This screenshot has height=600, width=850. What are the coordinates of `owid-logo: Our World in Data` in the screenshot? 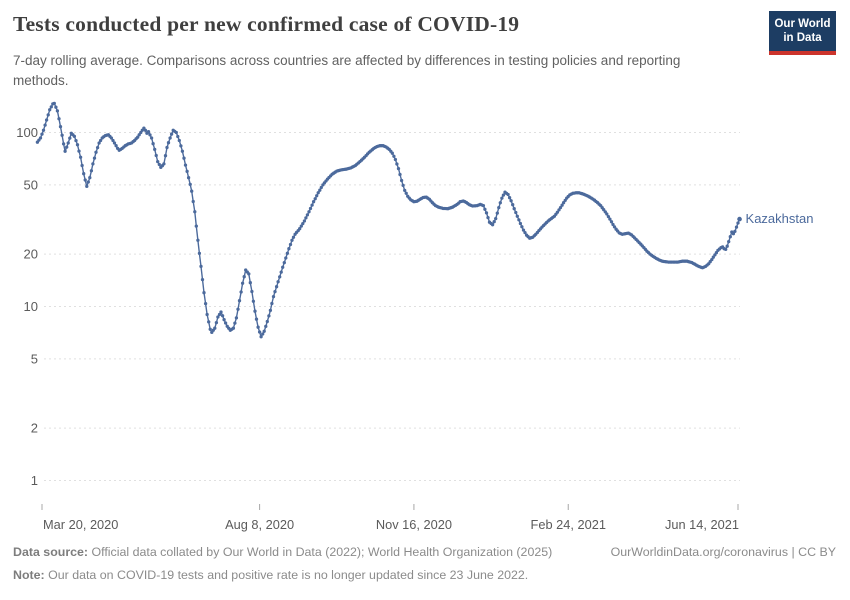 It's located at (802, 33).